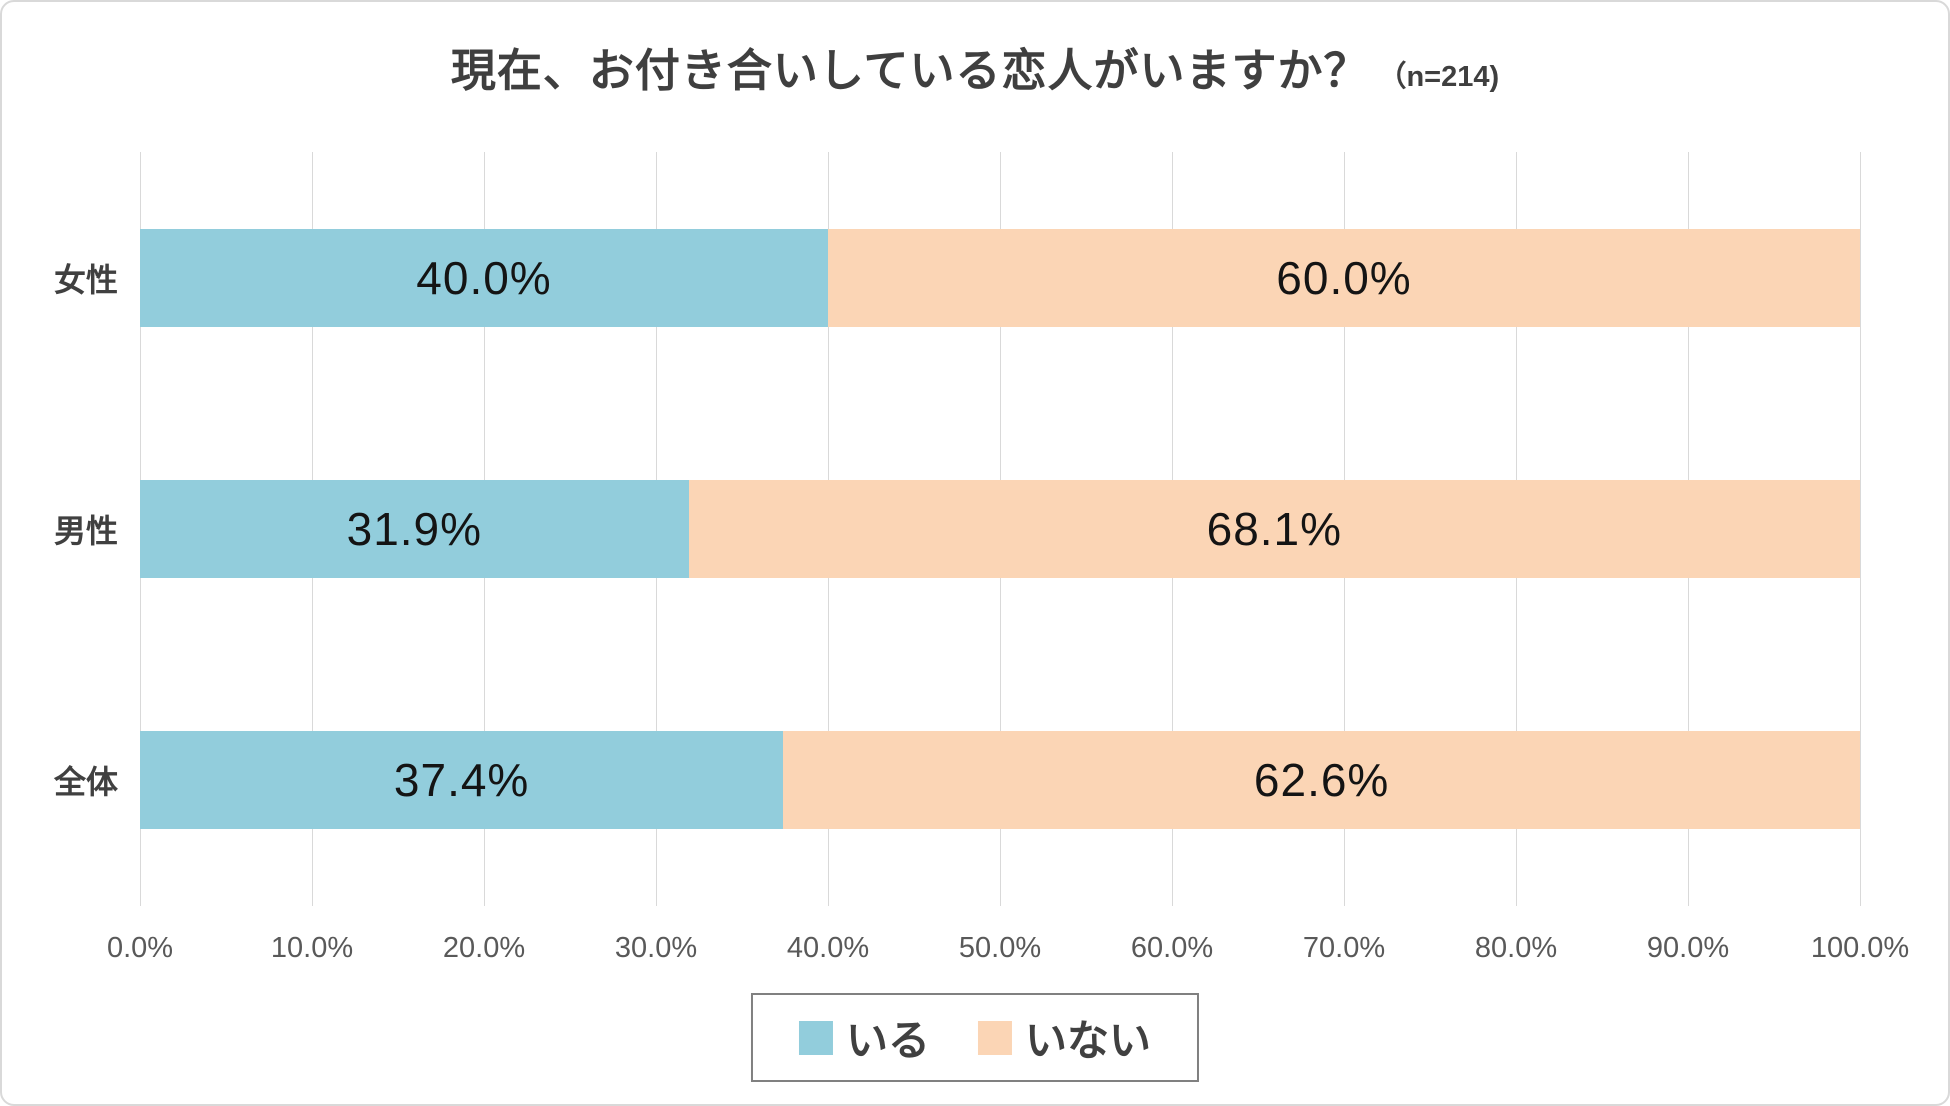  Describe the element at coordinates (975, 1037) in the screenshot. I see `legend: いる いない` at that location.